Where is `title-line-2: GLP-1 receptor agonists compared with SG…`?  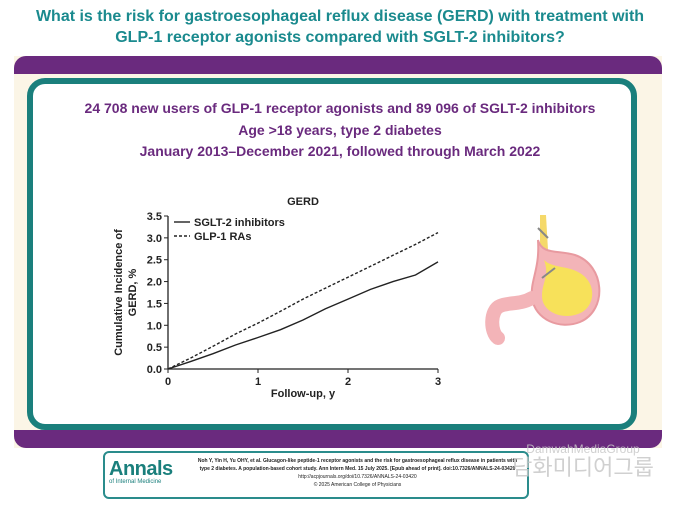
title-line-2: GLP-1 receptor agonists compared with SG… is located at coordinates (340, 37).